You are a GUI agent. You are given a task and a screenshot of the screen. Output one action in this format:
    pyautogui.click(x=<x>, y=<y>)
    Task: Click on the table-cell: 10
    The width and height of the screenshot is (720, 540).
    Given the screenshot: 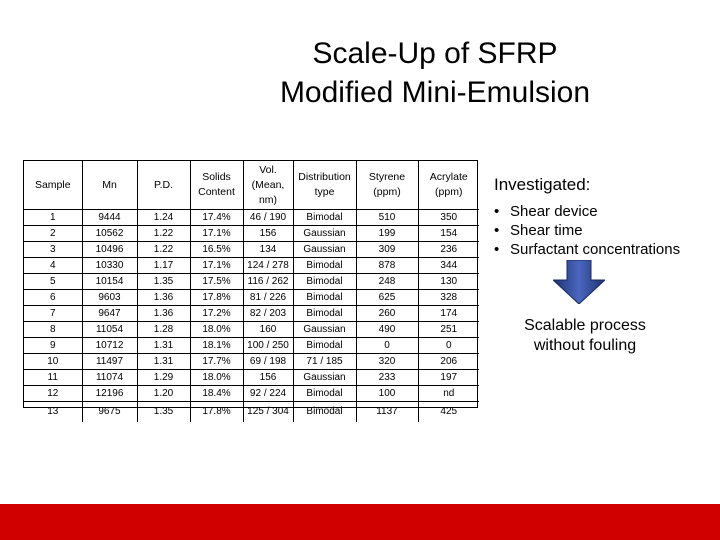 What is the action you would take?
    pyautogui.click(x=53, y=361)
    